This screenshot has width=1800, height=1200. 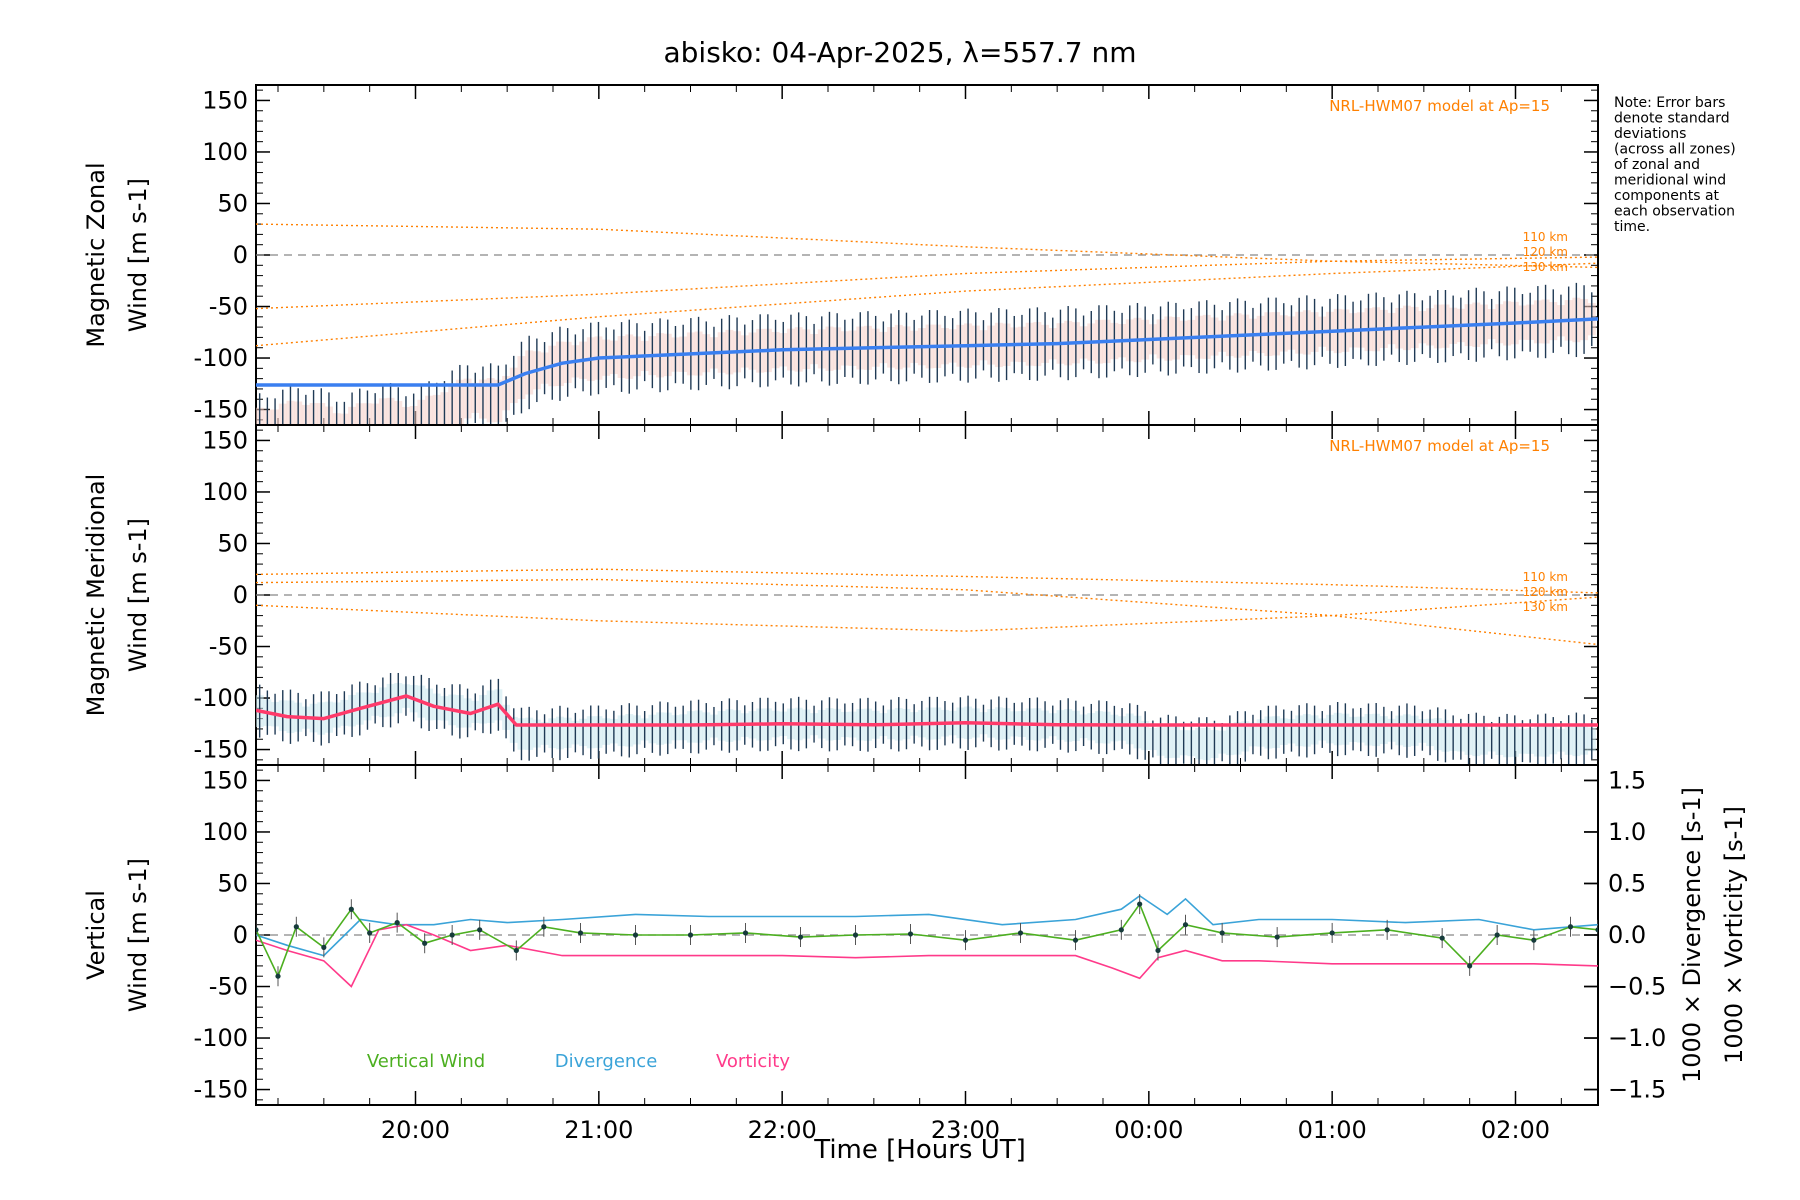 I want to click on x-tick-label: 20:00, so click(x=415, y=1130).